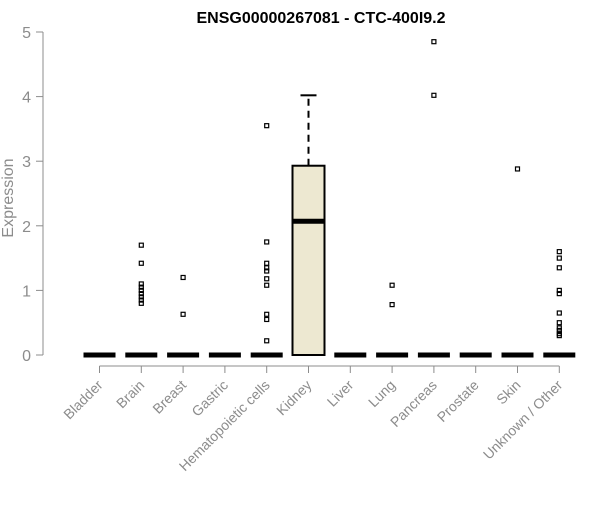 The image size is (600, 505). Describe the element at coordinates (381, 393) in the screenshot. I see `x-tick-label: Lung` at that location.